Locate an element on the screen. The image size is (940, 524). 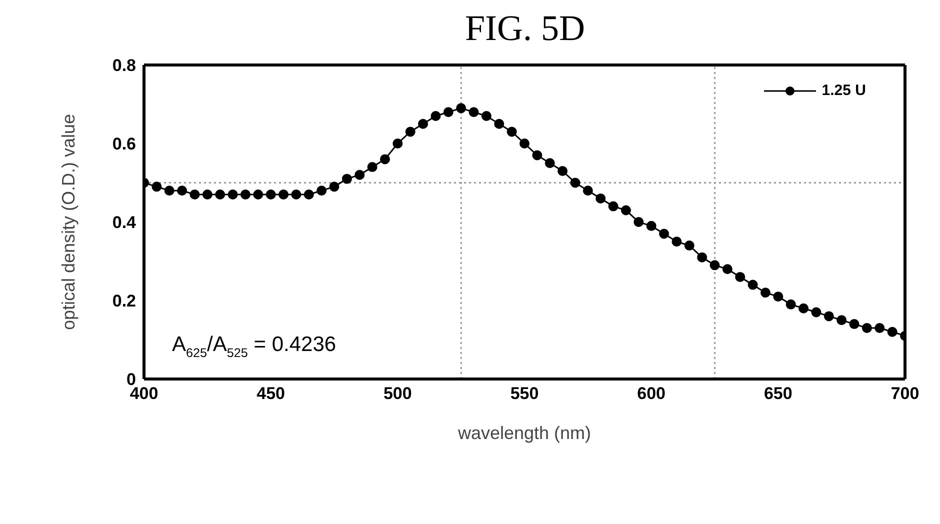
y-axis-title: optical density (O.D.) value is located at coordinates (68, 222).